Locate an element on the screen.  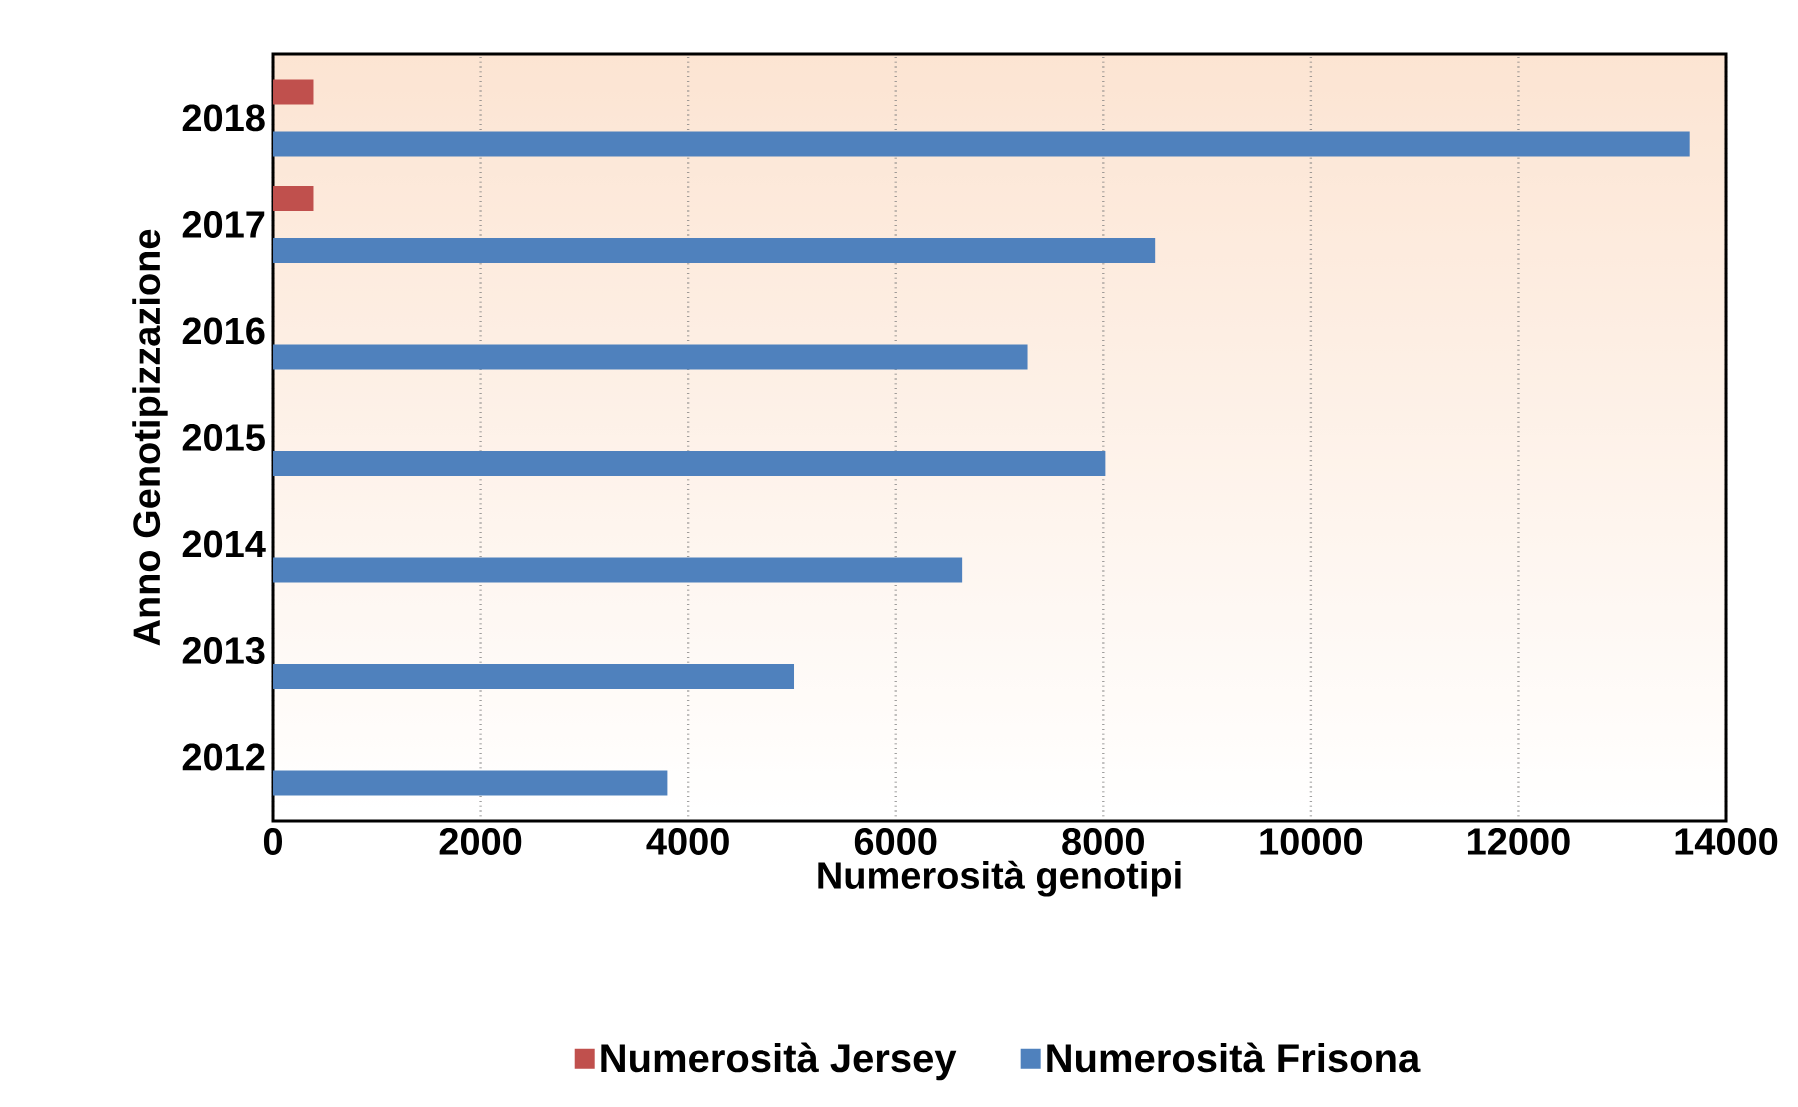
y-tick-label: 2017 is located at coordinates (223, 224).